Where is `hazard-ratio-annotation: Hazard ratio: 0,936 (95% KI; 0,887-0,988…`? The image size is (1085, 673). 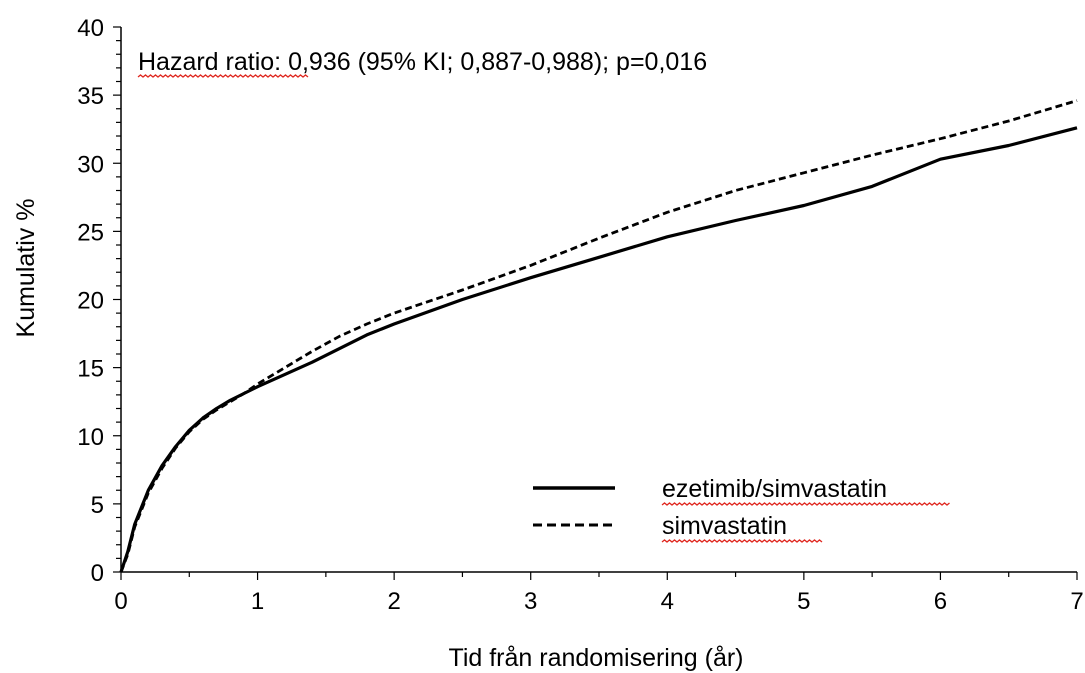
hazard-ratio-annotation: Hazard ratio: 0,936 (95% KI; 0,887-0,988… is located at coordinates (422, 62).